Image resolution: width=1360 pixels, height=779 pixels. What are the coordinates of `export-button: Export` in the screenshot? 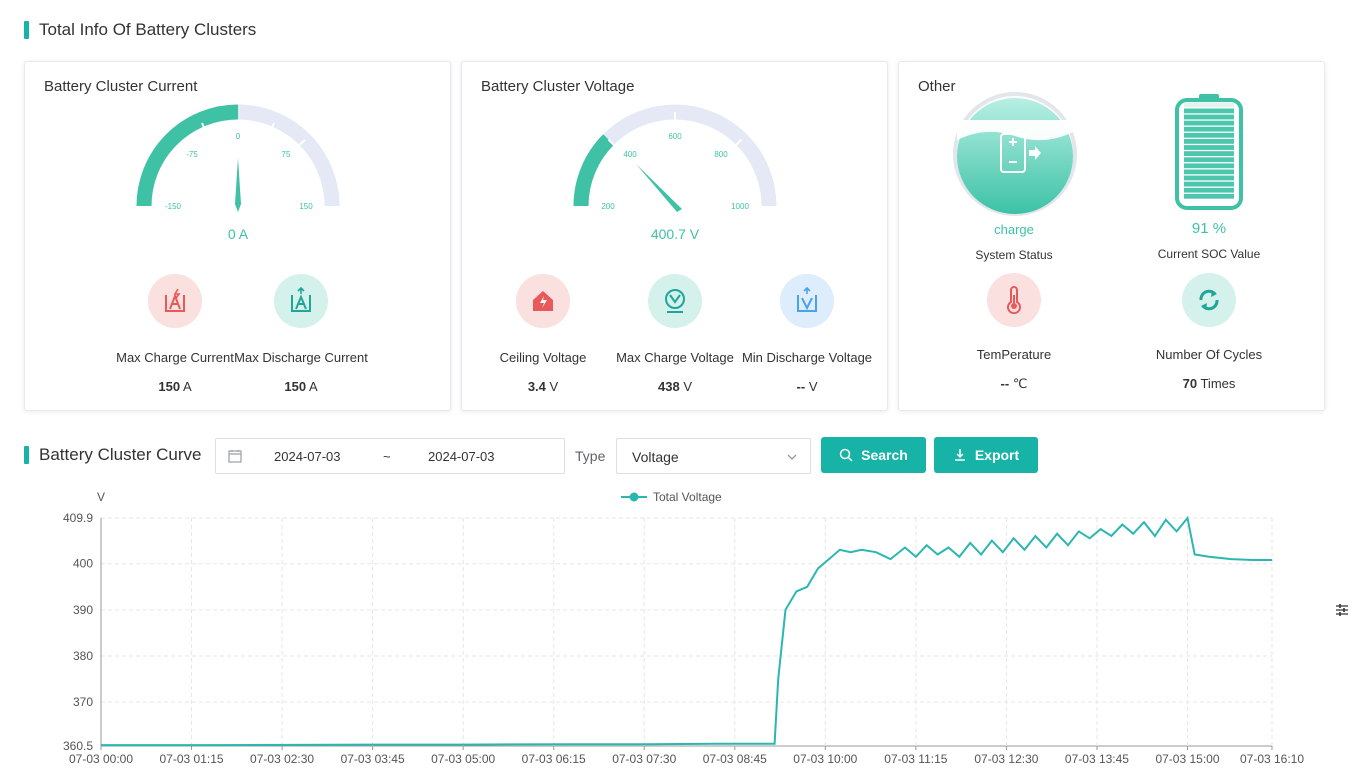 It's located at (986, 455).